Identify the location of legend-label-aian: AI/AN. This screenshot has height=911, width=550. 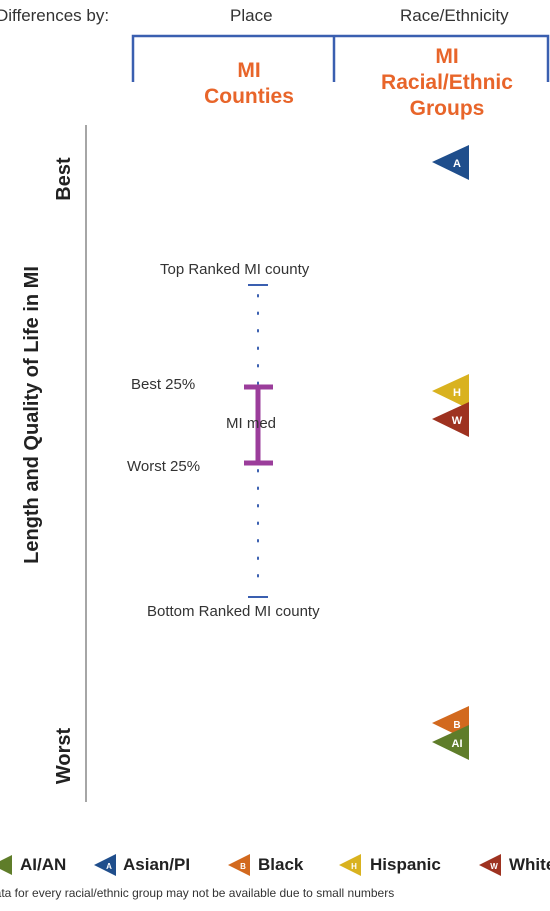
(43, 864).